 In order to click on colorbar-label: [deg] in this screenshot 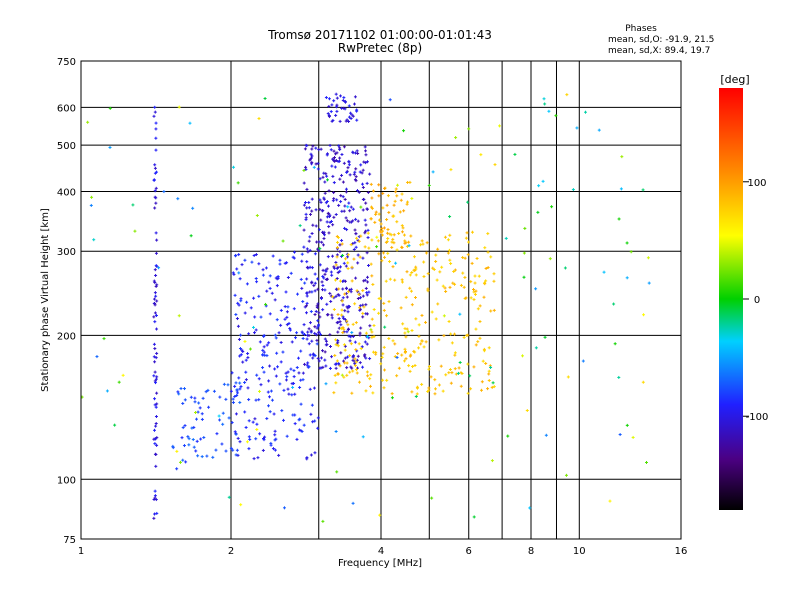, I will do `click(734, 79)`.